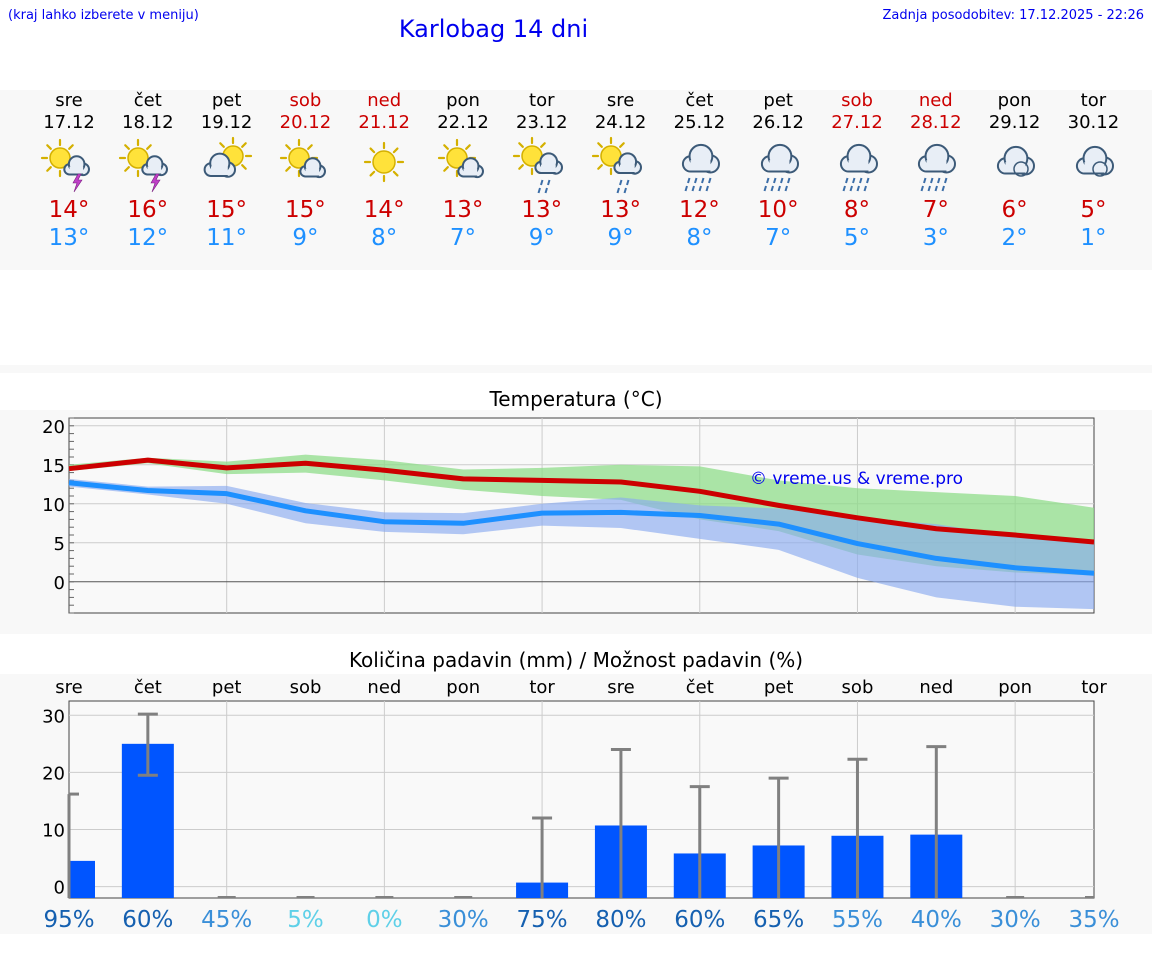 This screenshot has width=1152, height=975. What do you see at coordinates (1014, 238) in the screenshot?
I see `min-temperature: 2°` at bounding box center [1014, 238].